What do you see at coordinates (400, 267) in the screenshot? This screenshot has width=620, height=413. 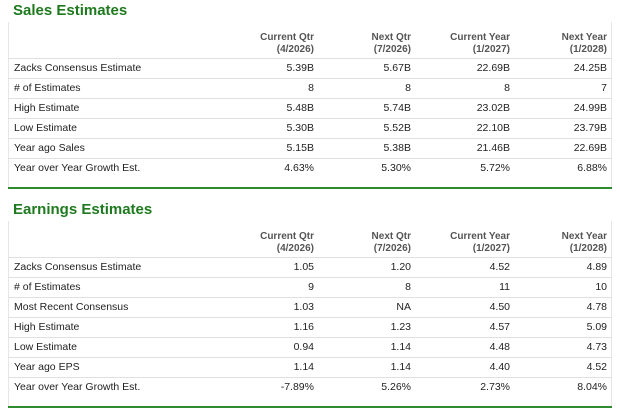 I see `cell-value: 1.20` at bounding box center [400, 267].